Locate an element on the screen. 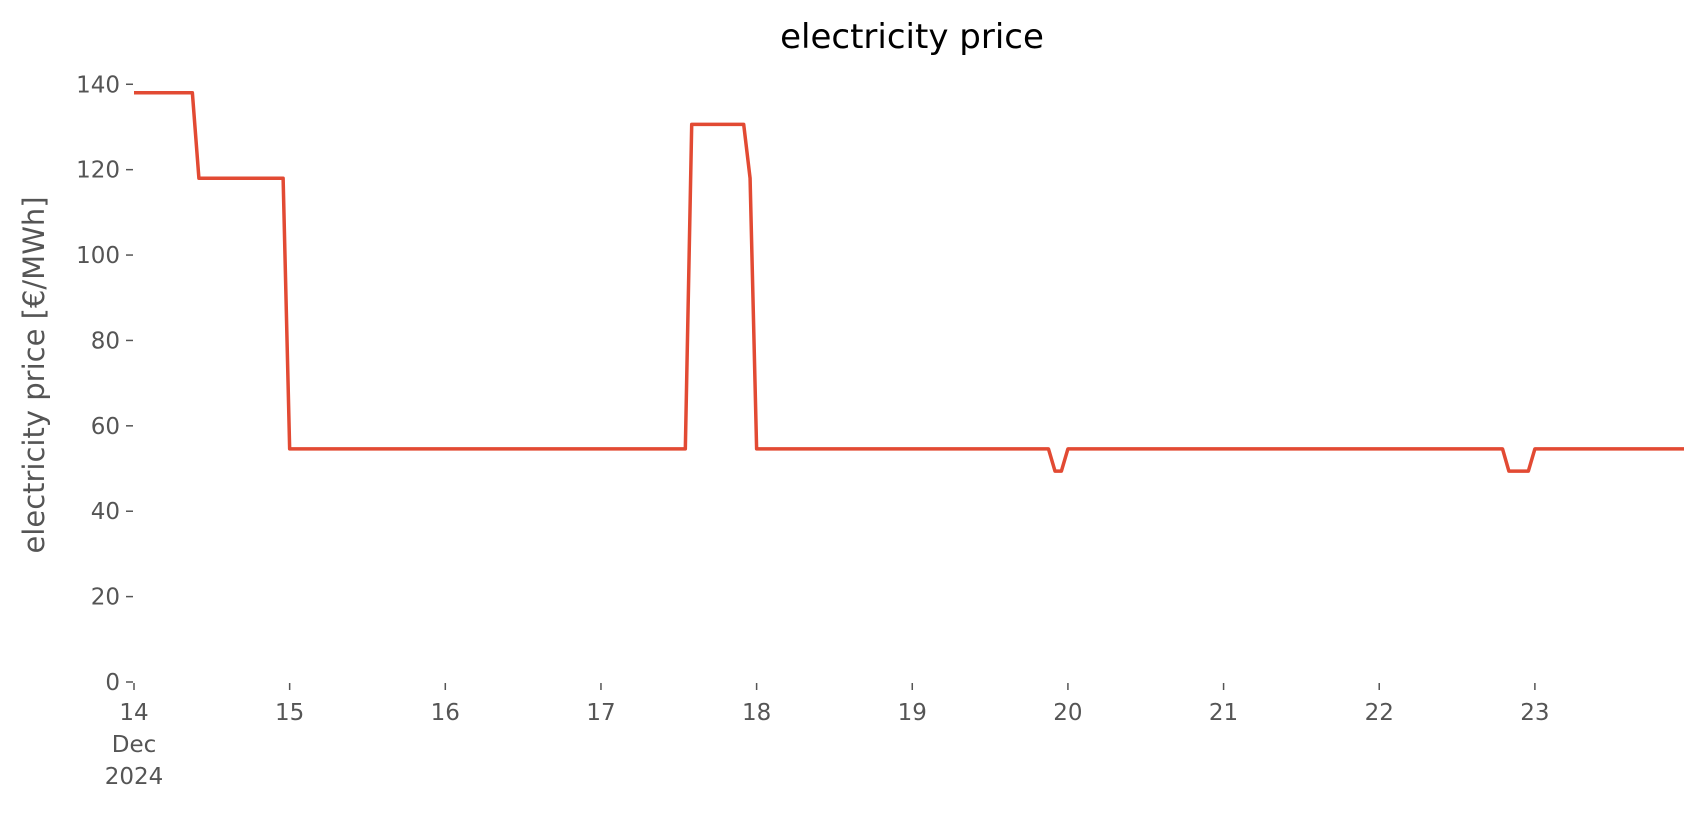 The height and width of the screenshot is (815, 1706). x-tick-label: 19 is located at coordinates (912, 713).